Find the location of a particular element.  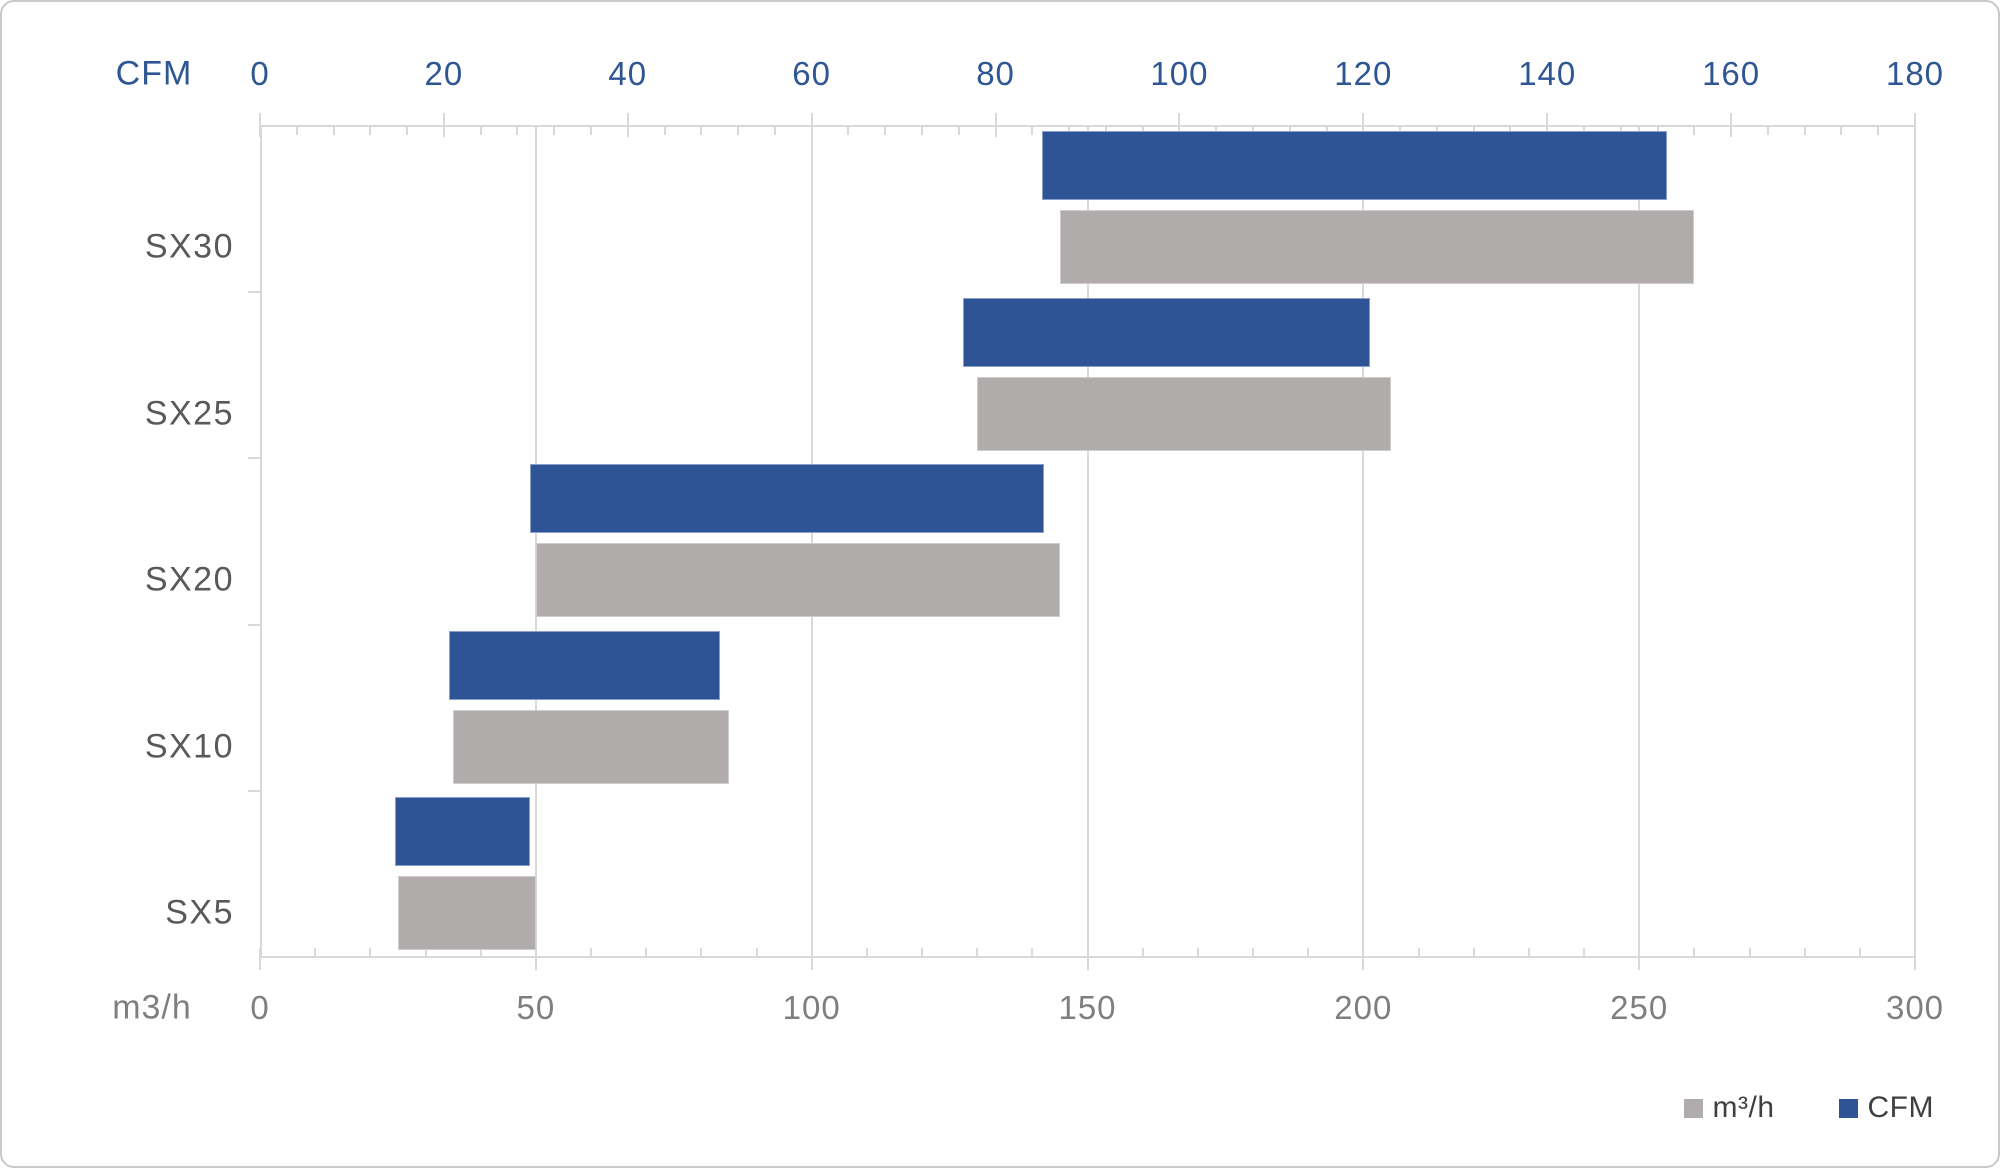

top-axis-tick-label: 80 is located at coordinates (995, 73).